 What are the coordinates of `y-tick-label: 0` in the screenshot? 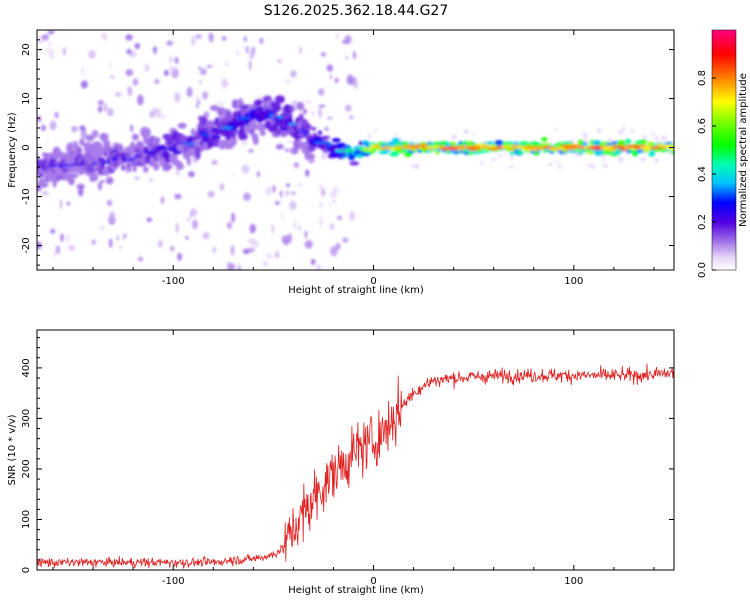 It's located at (26, 570).